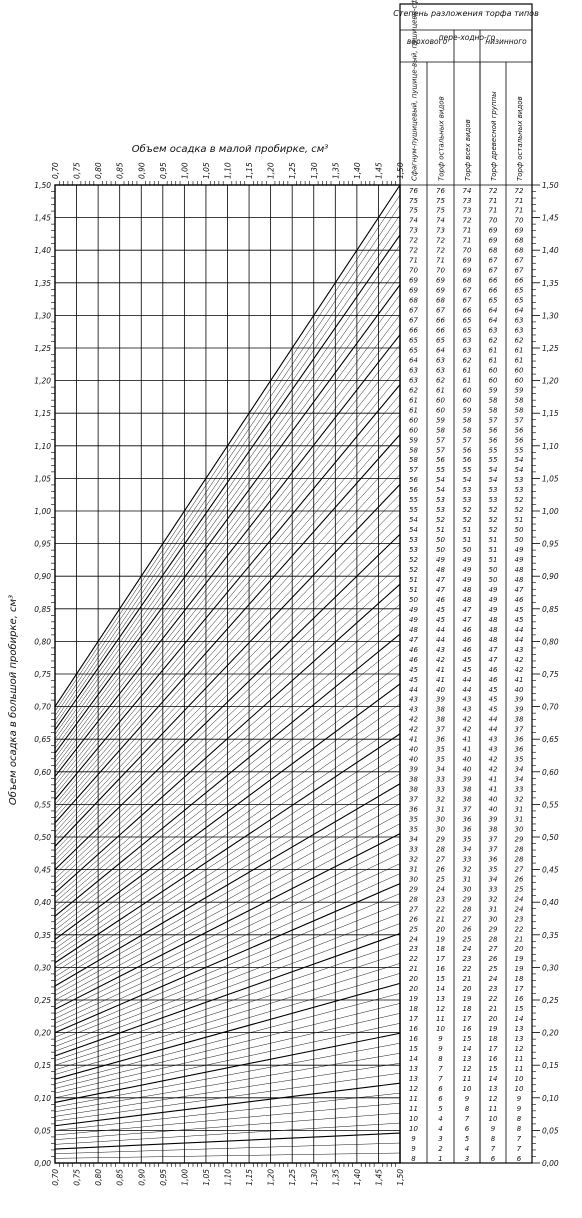 The image size is (582, 1218). What do you see at coordinates (550, 772) in the screenshot?
I see `y-tick-label-right: 0,60` at bounding box center [550, 772].